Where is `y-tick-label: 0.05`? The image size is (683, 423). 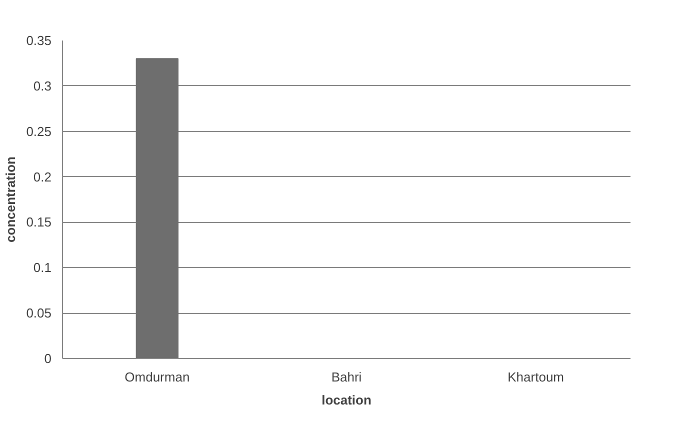 y-tick-label: 0.05 is located at coordinates (39, 313).